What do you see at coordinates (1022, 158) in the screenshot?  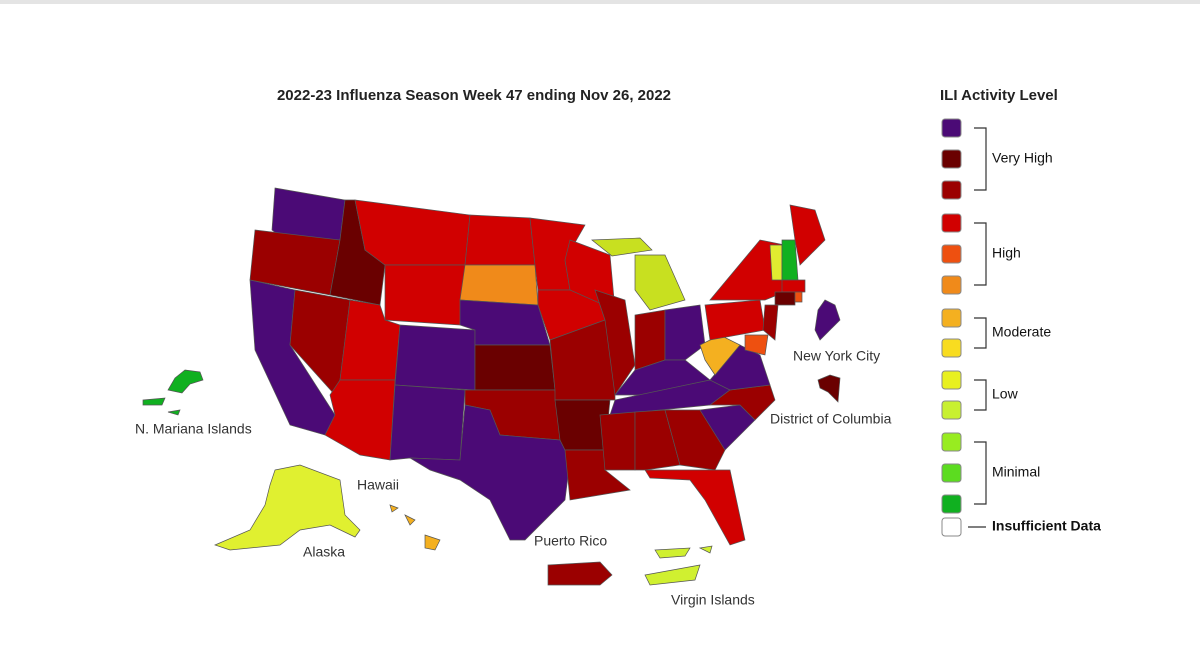 I see `legend-label: Very High` at bounding box center [1022, 158].